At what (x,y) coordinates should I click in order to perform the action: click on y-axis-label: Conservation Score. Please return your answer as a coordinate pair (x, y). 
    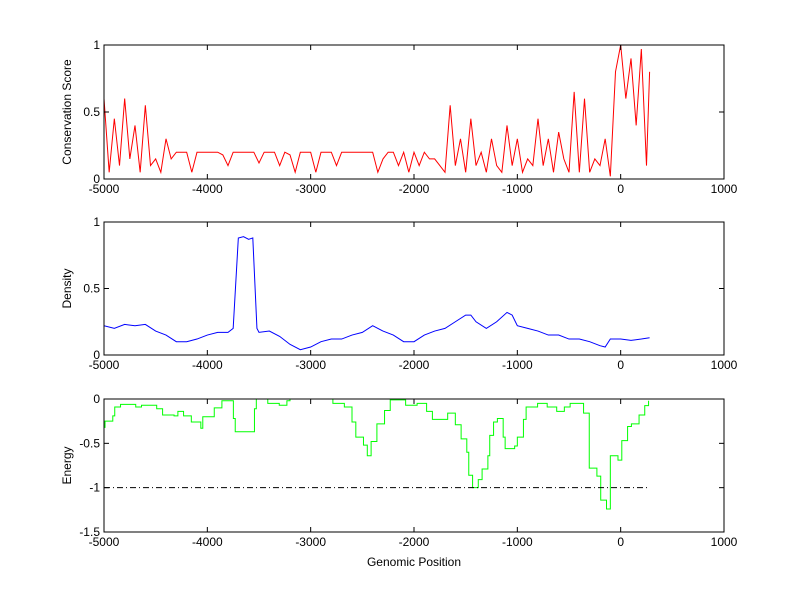
    Looking at the image, I should click on (67, 112).